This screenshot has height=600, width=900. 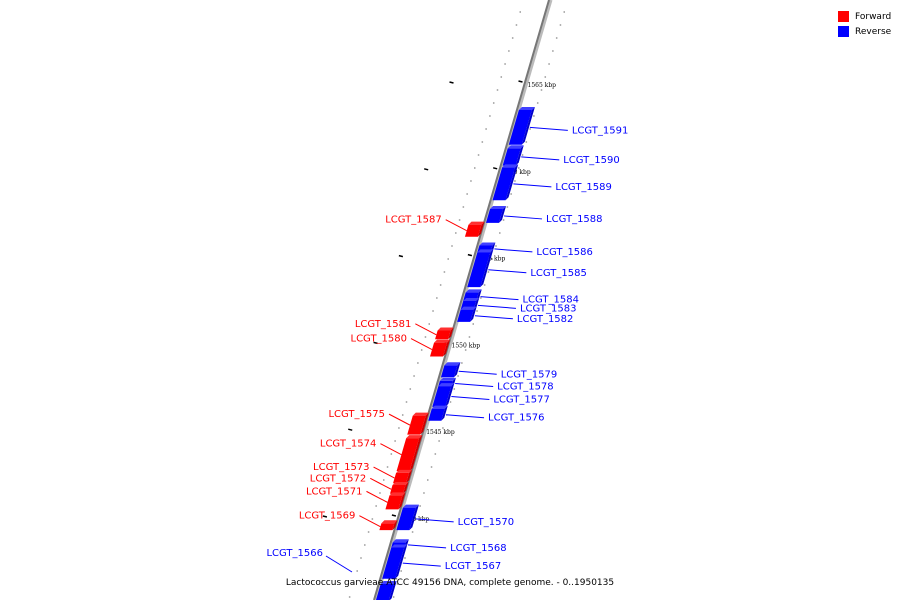 What do you see at coordinates (516, 418) in the screenshot?
I see `gene-label: LCGT_1576` at bounding box center [516, 418].